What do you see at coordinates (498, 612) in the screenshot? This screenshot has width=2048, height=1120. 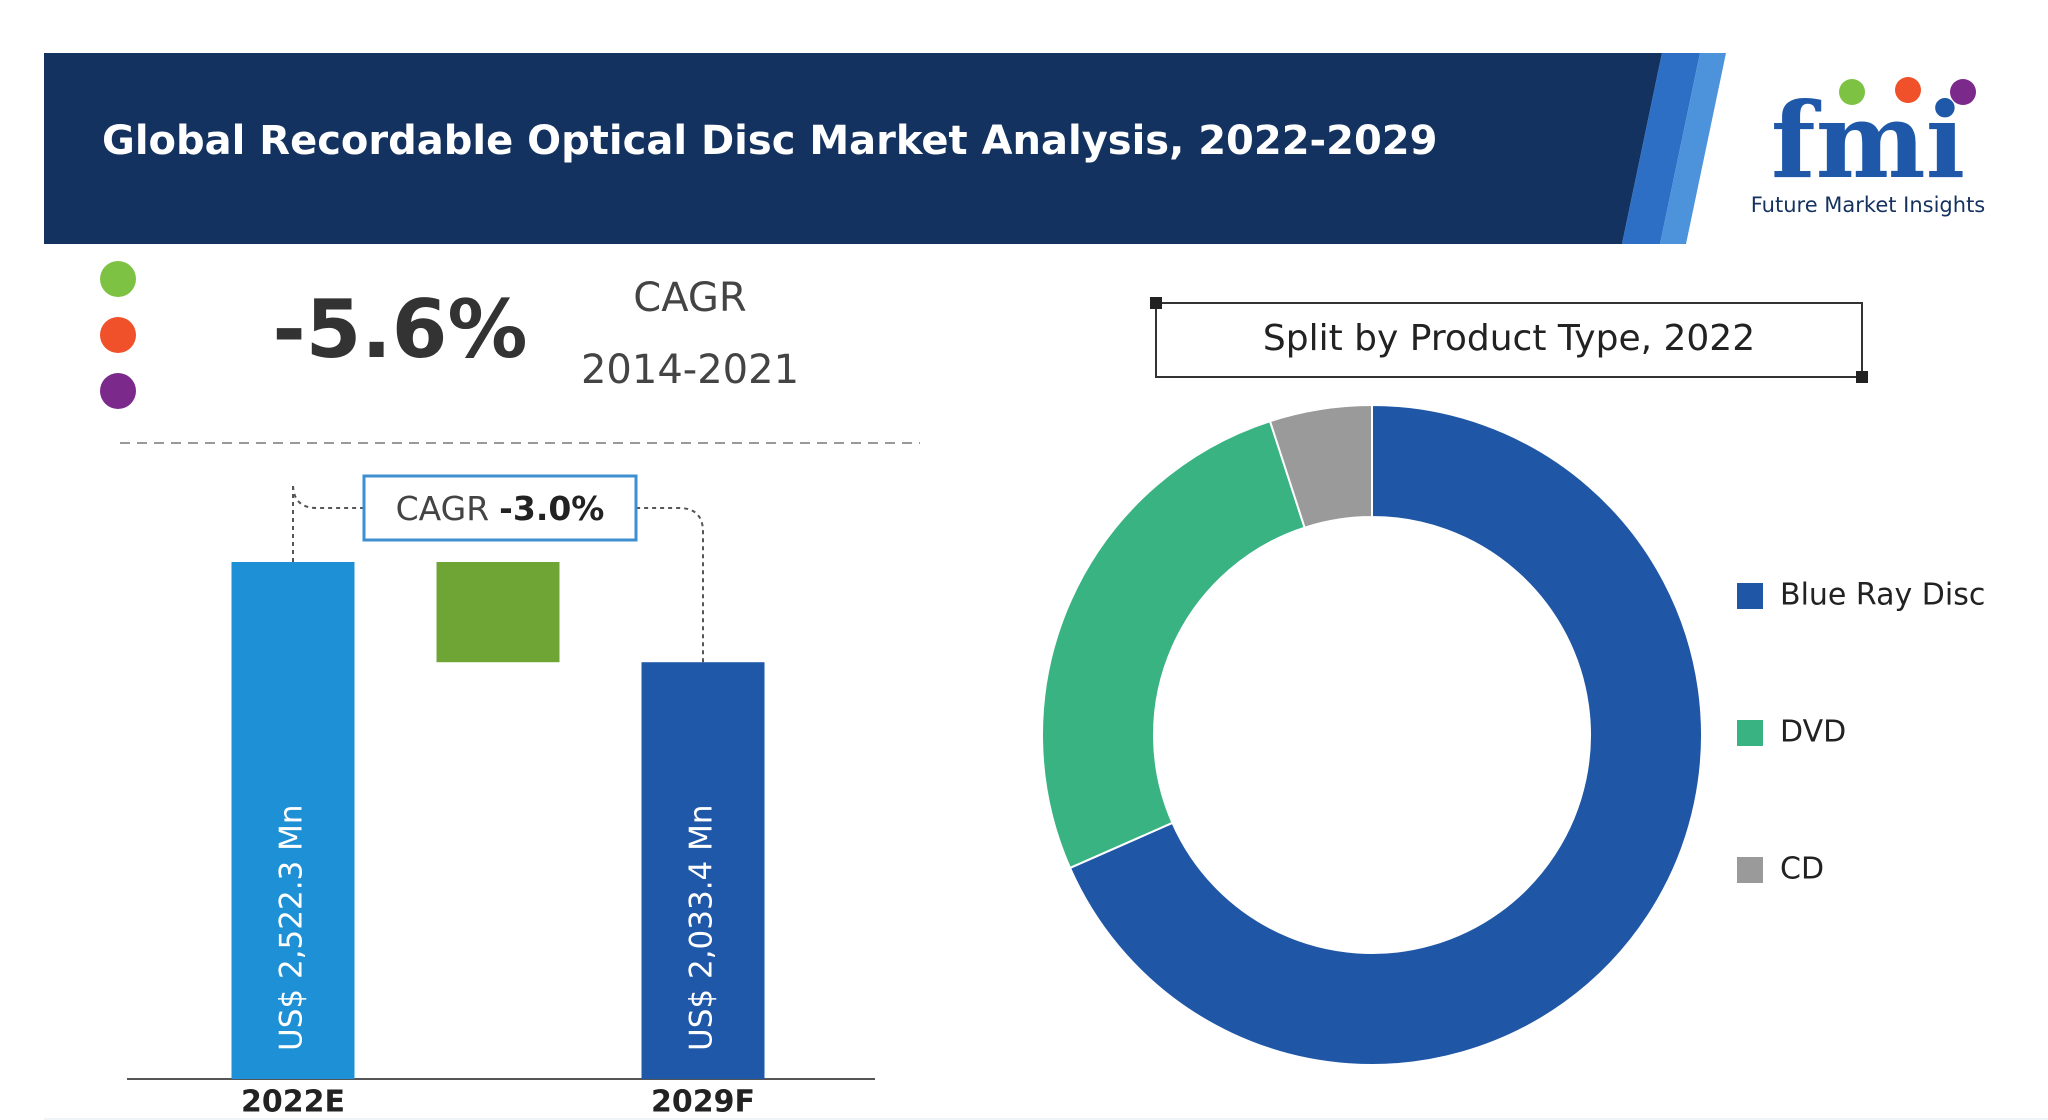 I see `change-bar` at bounding box center [498, 612].